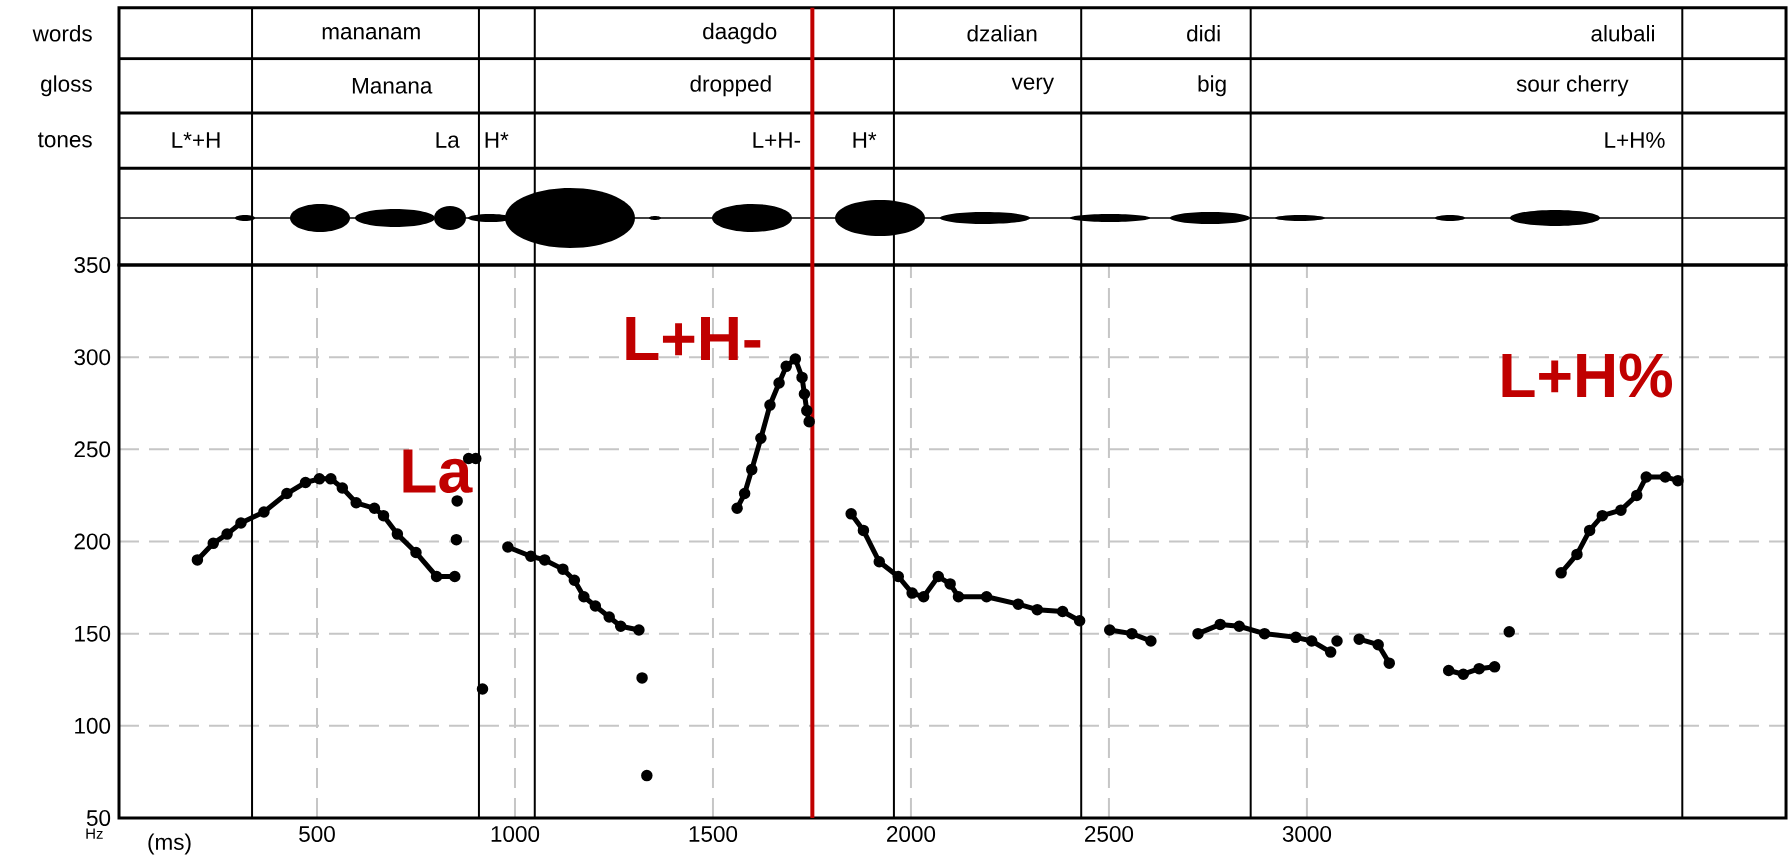 Image resolution: width=1788 pixels, height=864 pixels. Describe the element at coordinates (317, 833) in the screenshot. I see `x-tick-label: 500` at that location.